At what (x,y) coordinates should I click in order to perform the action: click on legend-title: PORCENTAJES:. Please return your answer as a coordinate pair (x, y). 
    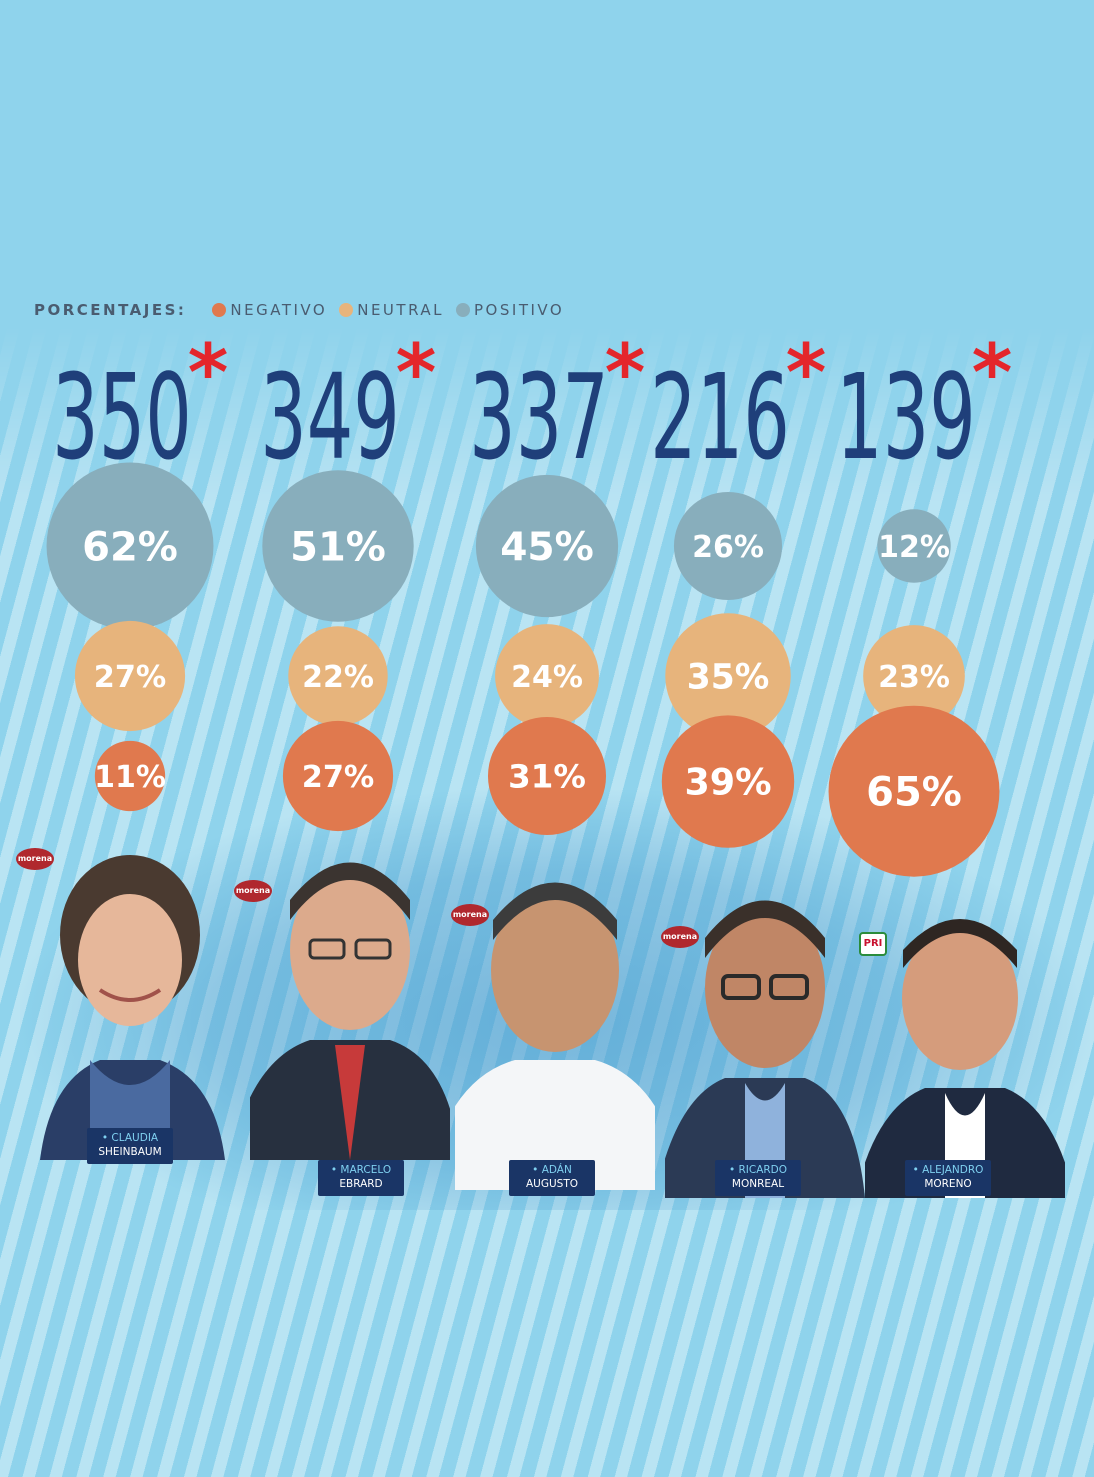
    Looking at the image, I should click on (110, 310).